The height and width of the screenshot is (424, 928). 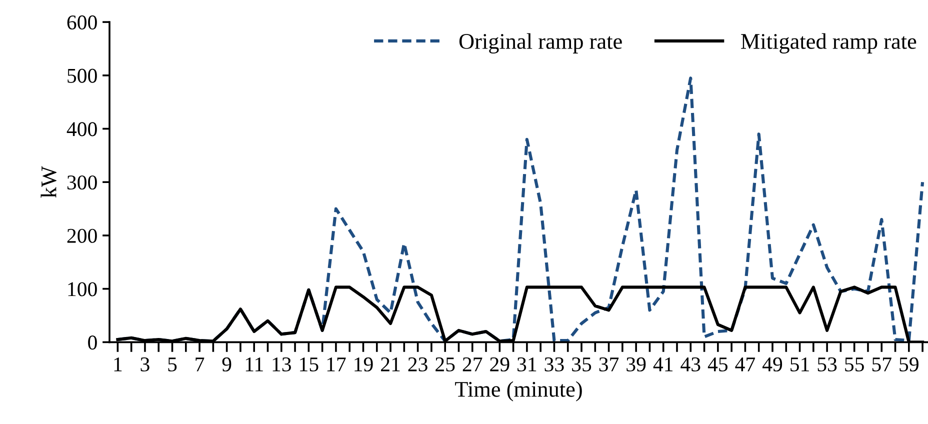 I want to click on x-tick-label: 31, so click(x=527, y=364).